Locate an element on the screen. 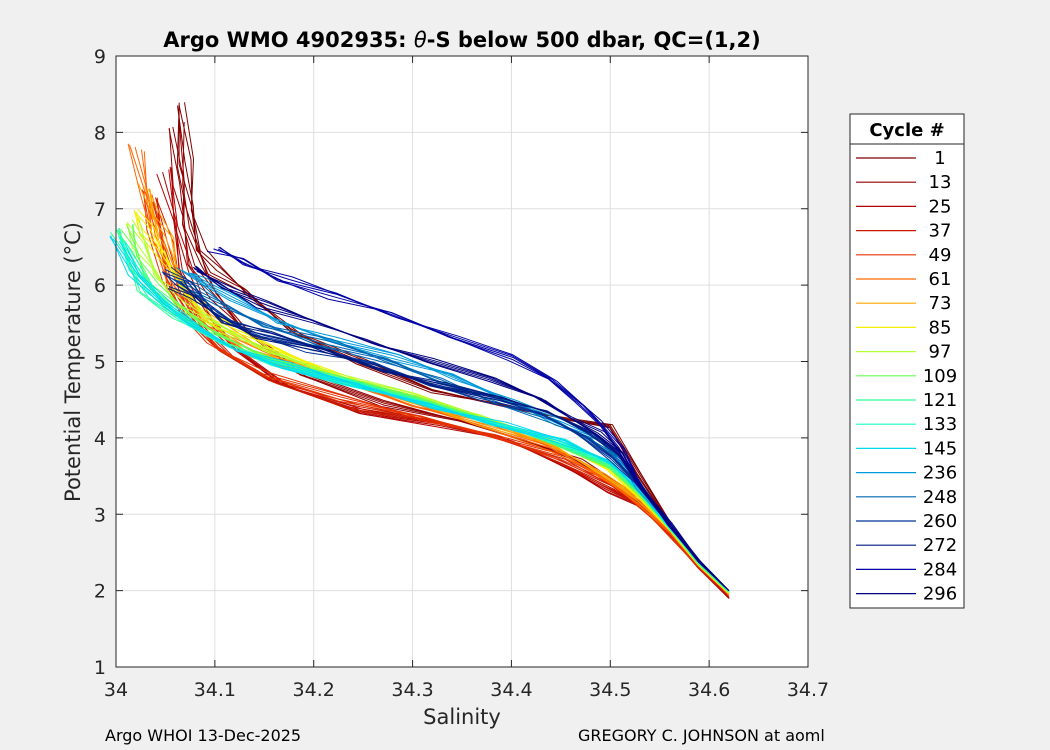 This screenshot has width=1050, height=750. legend-label: 272 is located at coordinates (940, 545).